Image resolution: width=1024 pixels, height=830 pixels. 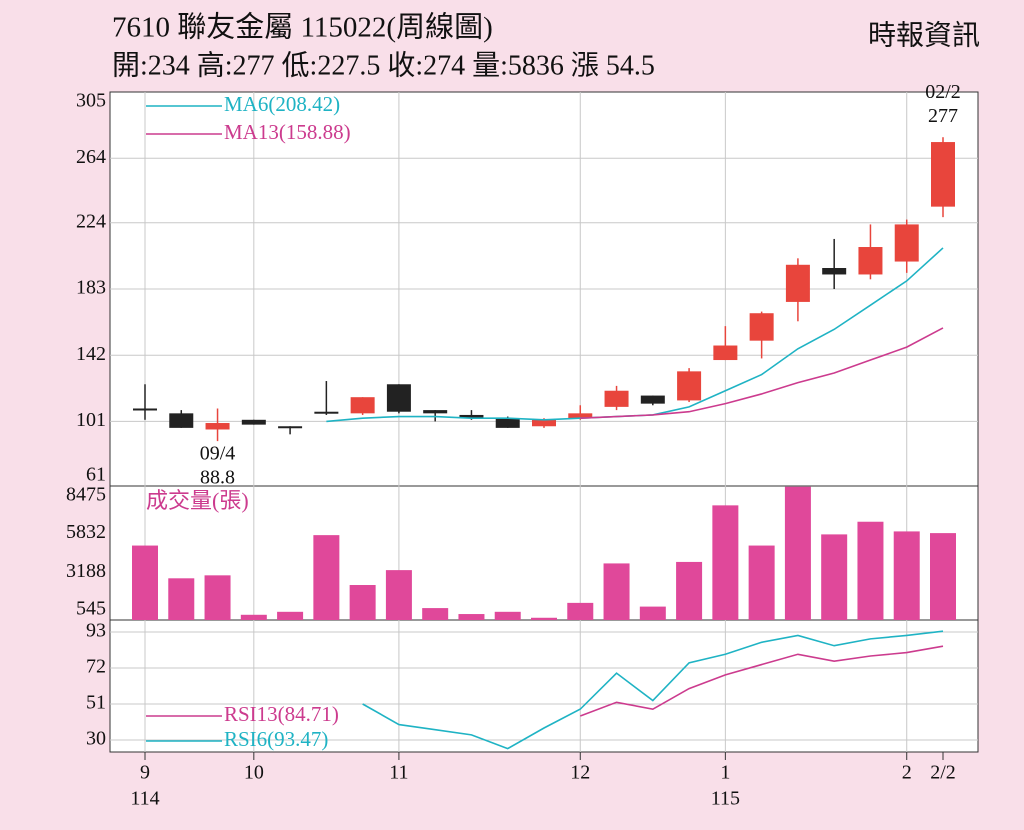 I want to click on x-tick-label: 12, so click(x=580, y=773).